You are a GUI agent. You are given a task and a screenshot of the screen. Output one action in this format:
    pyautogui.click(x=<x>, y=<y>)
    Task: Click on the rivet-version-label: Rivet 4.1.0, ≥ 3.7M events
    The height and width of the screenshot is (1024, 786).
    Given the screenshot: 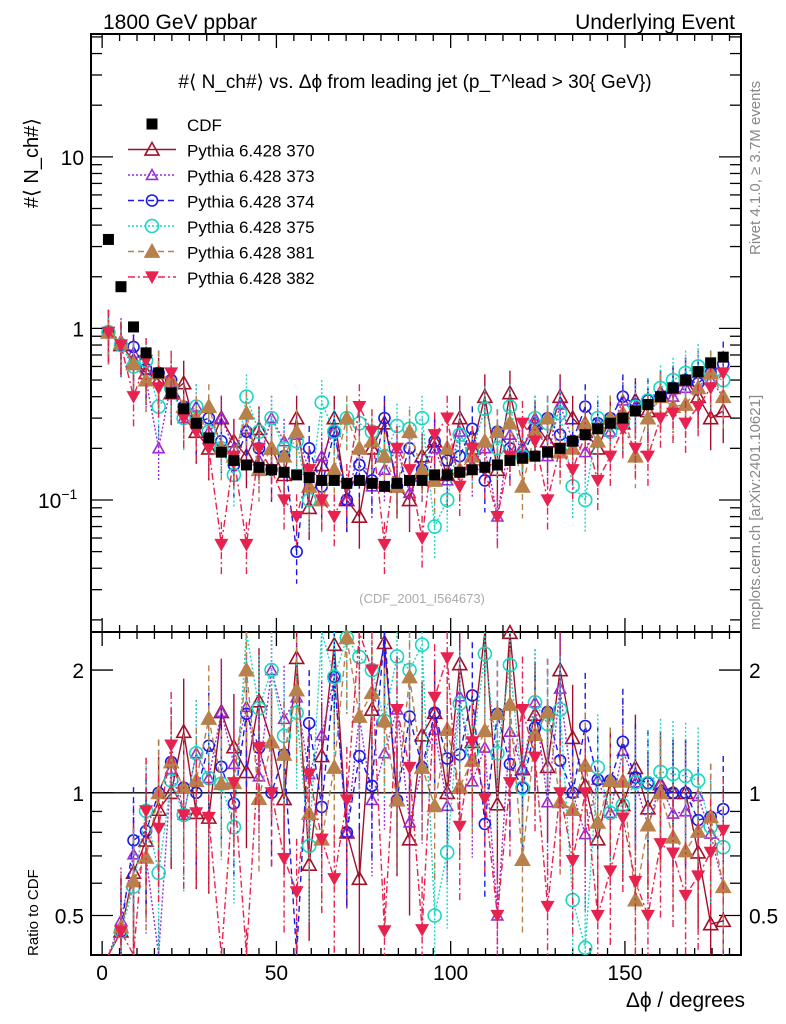 What is the action you would take?
    pyautogui.click(x=755, y=168)
    